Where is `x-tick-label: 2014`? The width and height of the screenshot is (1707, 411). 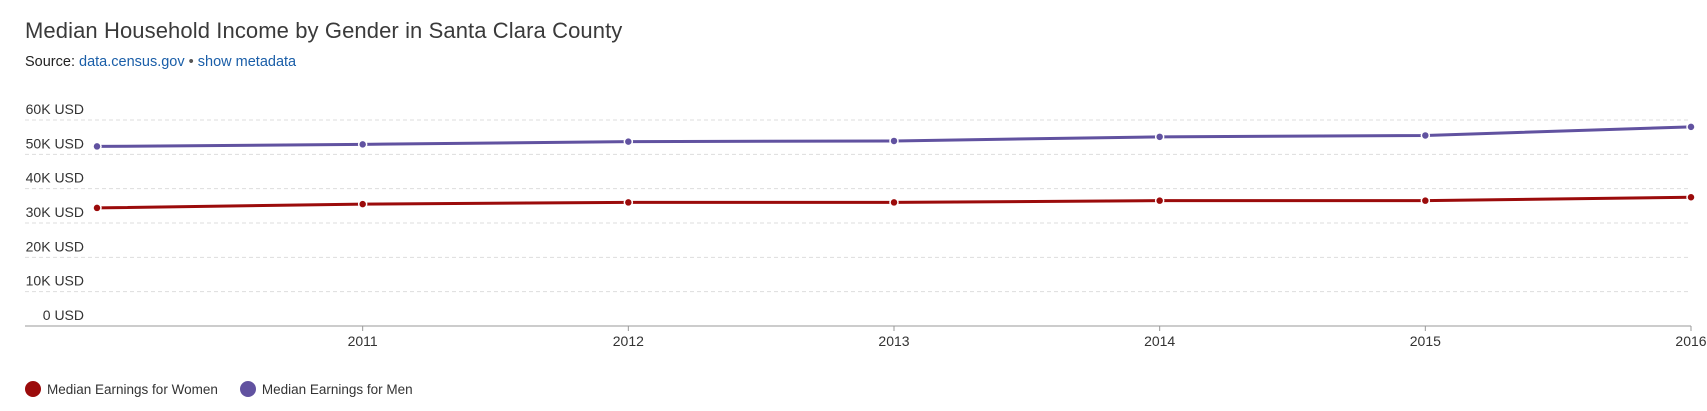 x-tick-label: 2014 is located at coordinates (1159, 341).